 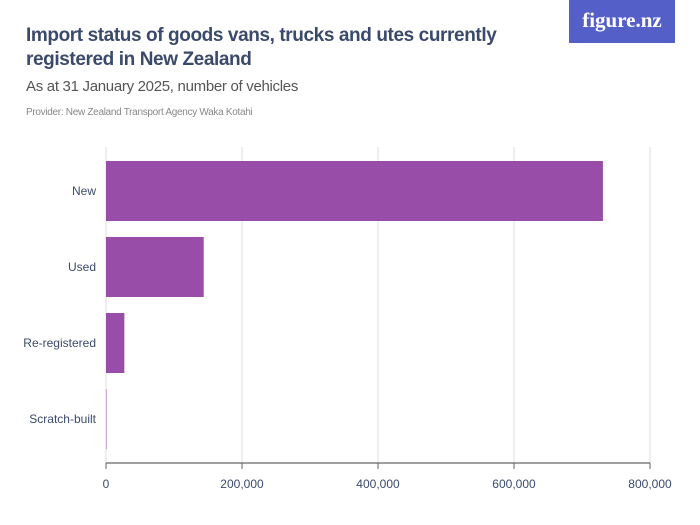 I want to click on x-tick-label: 600,000, so click(x=514, y=484).